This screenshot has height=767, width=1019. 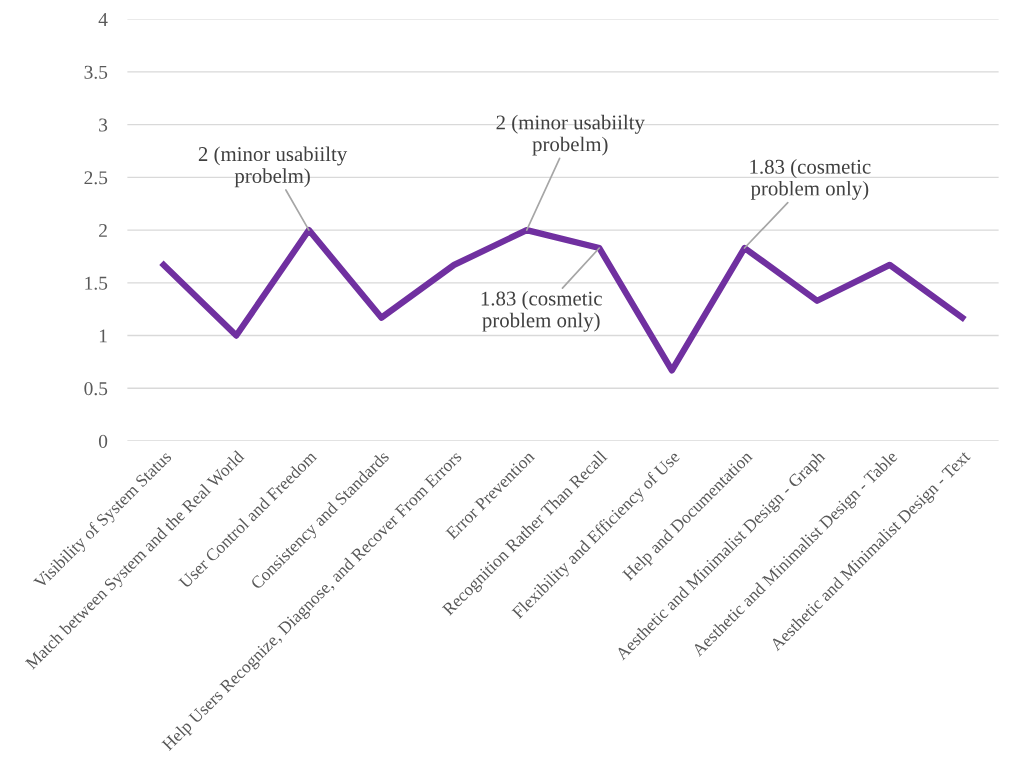 I want to click on y-tick-label: 3, so click(x=103, y=125).